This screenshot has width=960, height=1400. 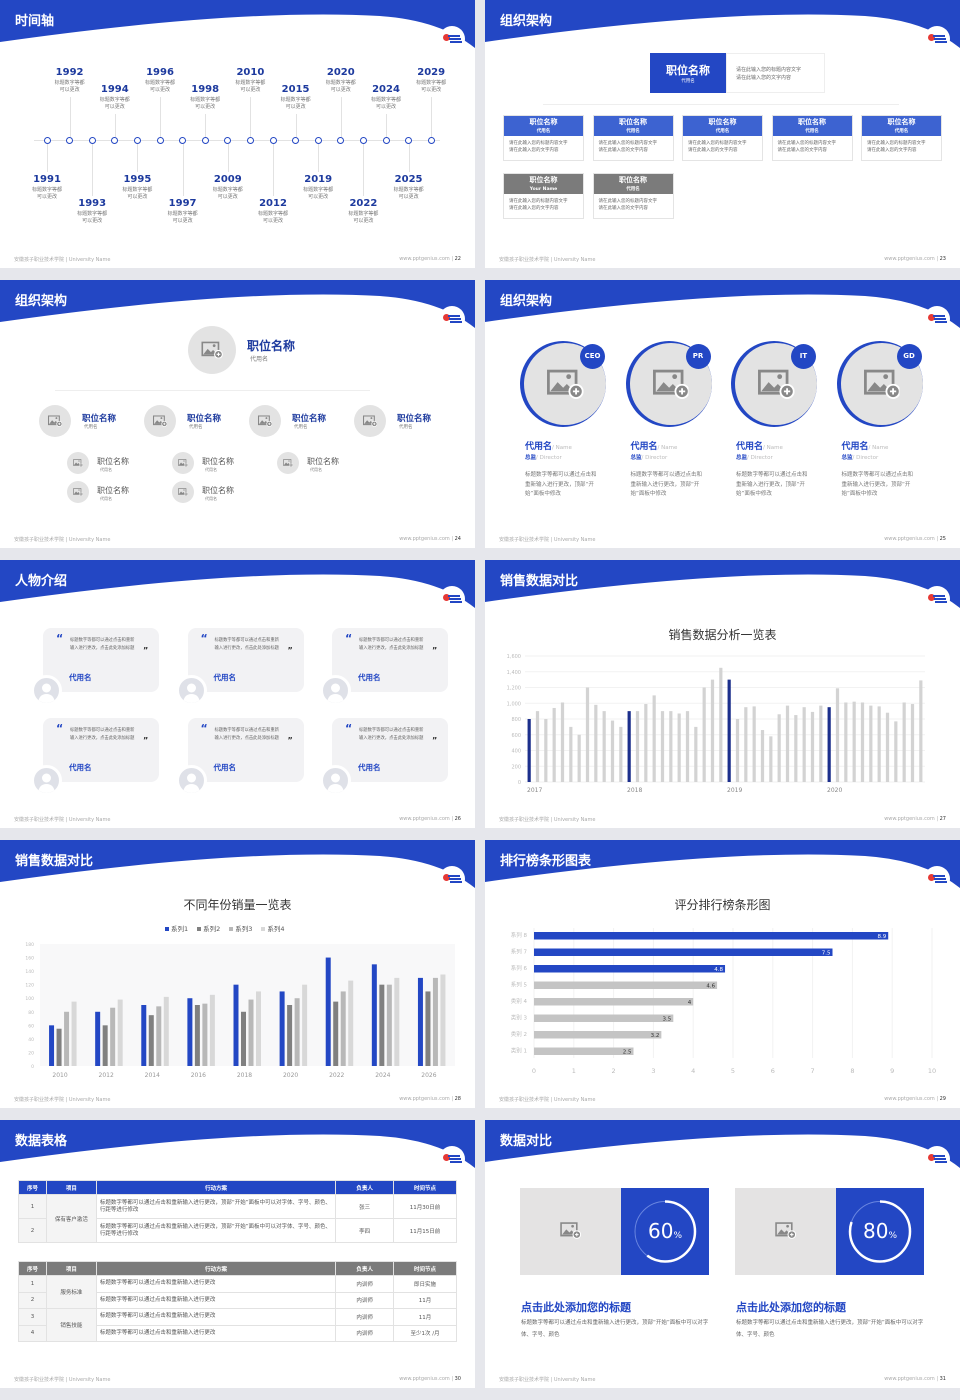 What do you see at coordinates (538, 201) in the screenshot?
I see `desc-line: 请在此输入您的标题内容文字` at bounding box center [538, 201].